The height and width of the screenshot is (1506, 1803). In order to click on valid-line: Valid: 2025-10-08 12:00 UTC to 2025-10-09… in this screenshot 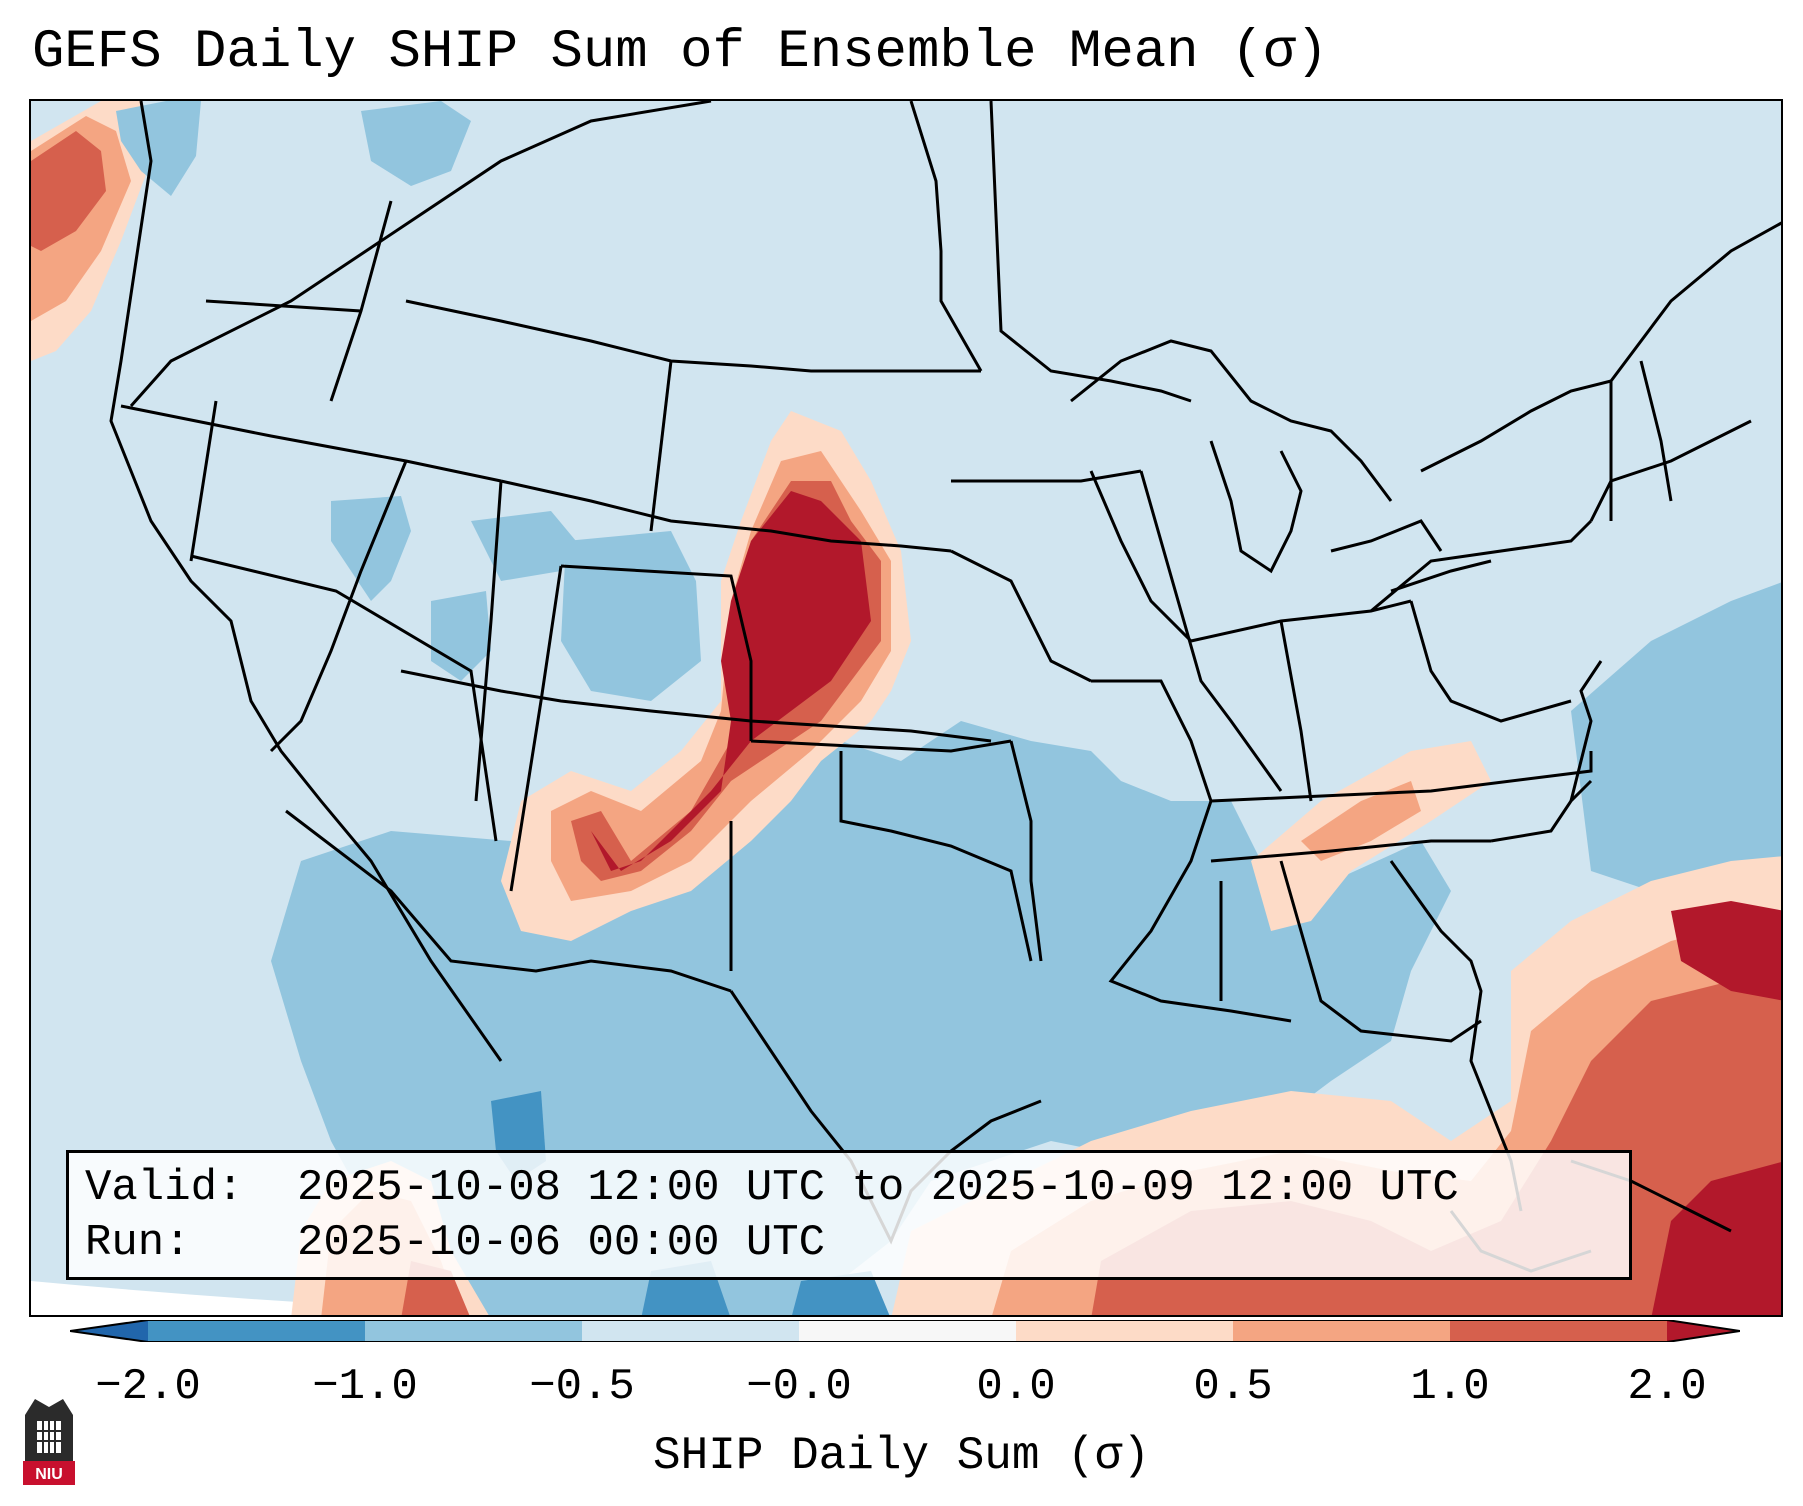, I will do `click(857, 1188)`.